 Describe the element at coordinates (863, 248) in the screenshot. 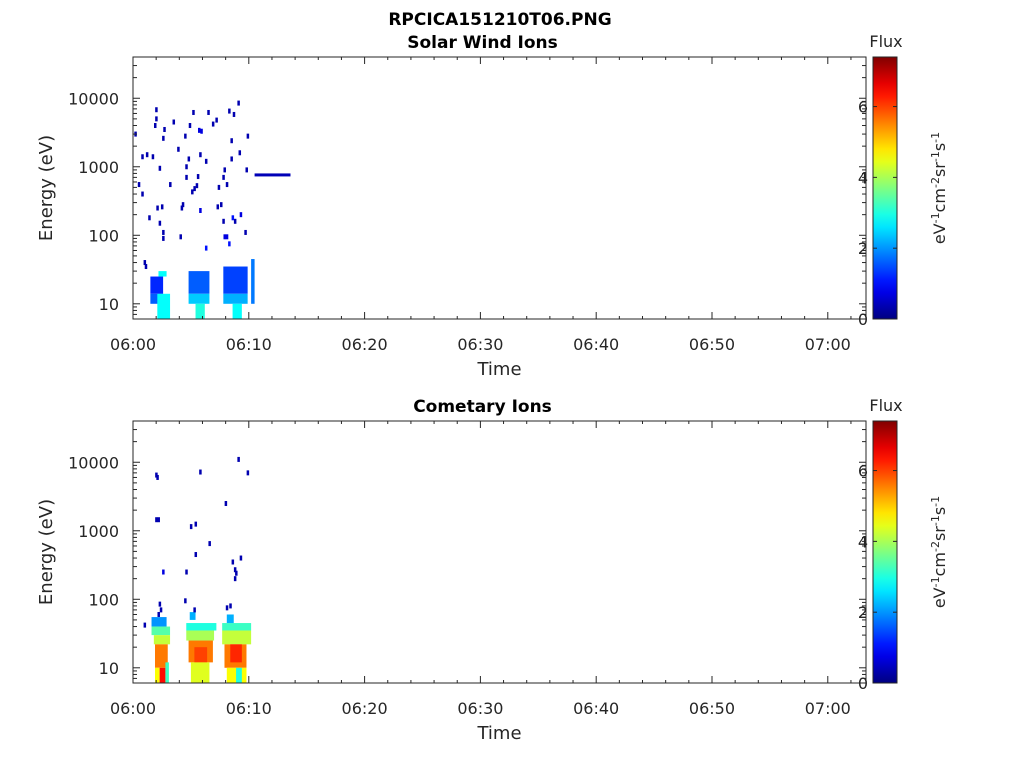

I see `colorbar-tick-label: 2` at that location.